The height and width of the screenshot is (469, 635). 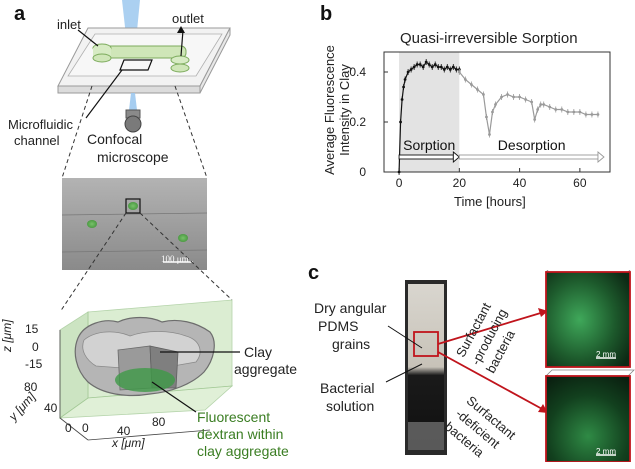 What do you see at coordinates (429, 145) in the screenshot?
I see `sorption-label: Sorption` at bounding box center [429, 145].